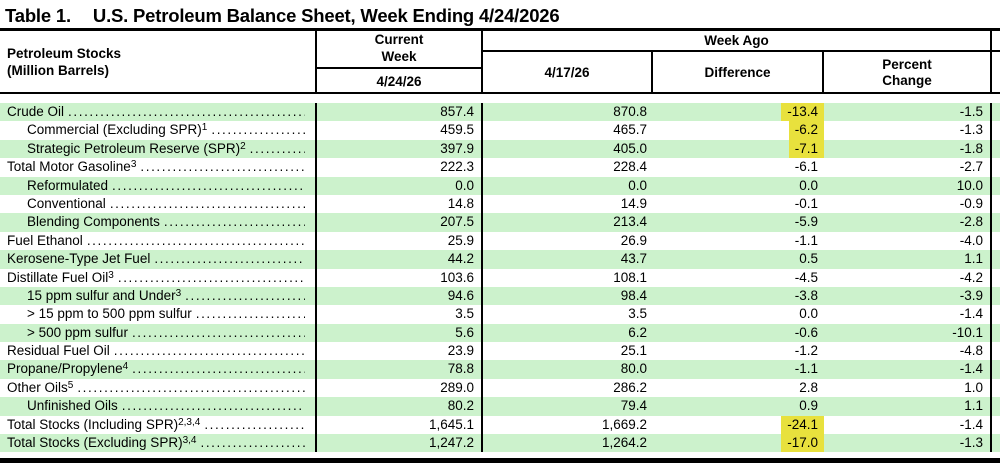 The image size is (1000, 468). Describe the element at coordinates (158, 259) in the screenshot. I see `row-label: Kerosene-Type Jet Fuel` at that location.